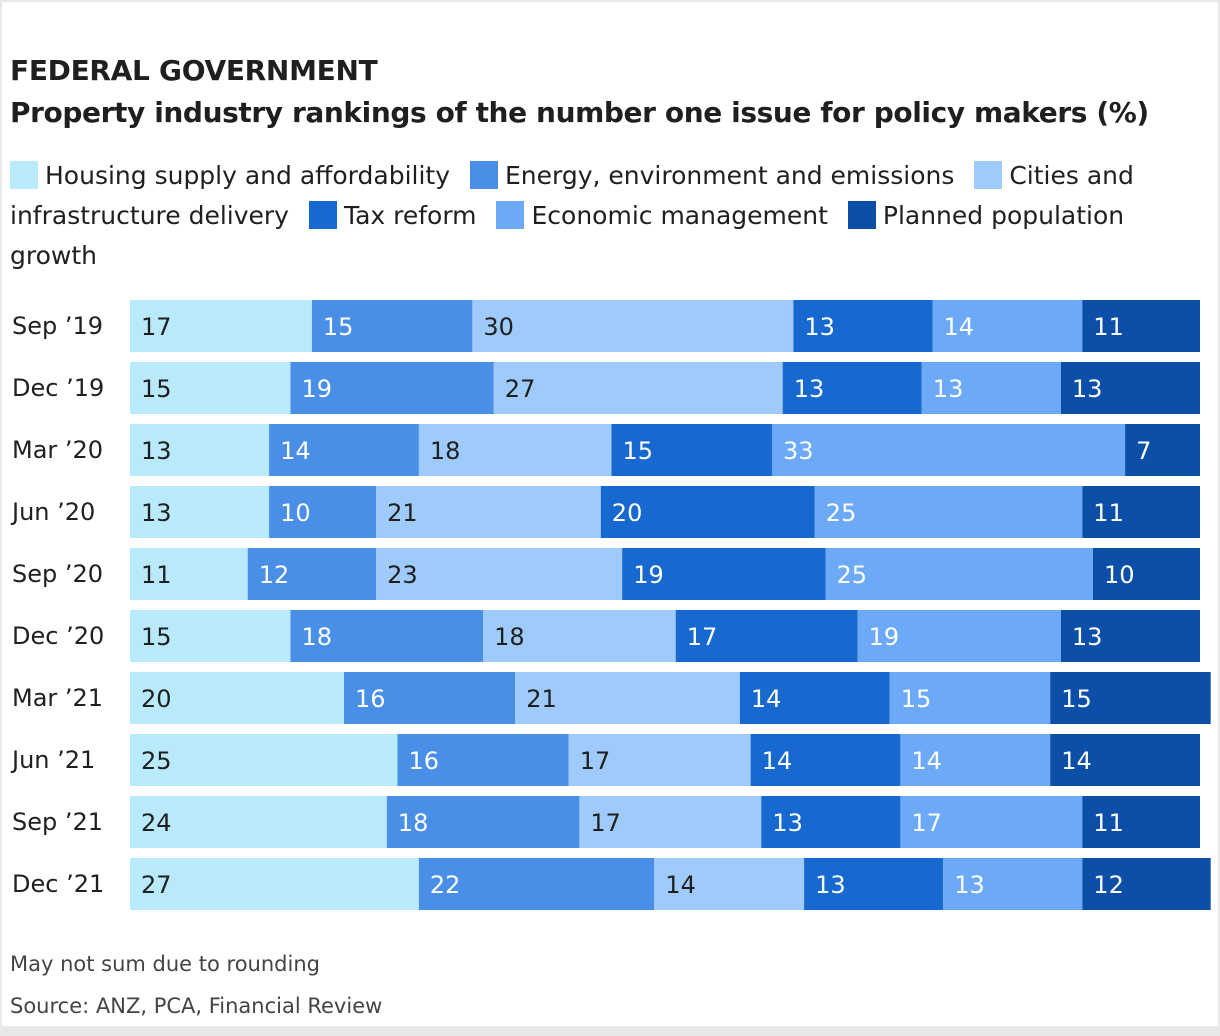 The image size is (1220, 1036). What do you see at coordinates (58, 884) in the screenshot?
I see `row-label: Dec ’21` at bounding box center [58, 884].